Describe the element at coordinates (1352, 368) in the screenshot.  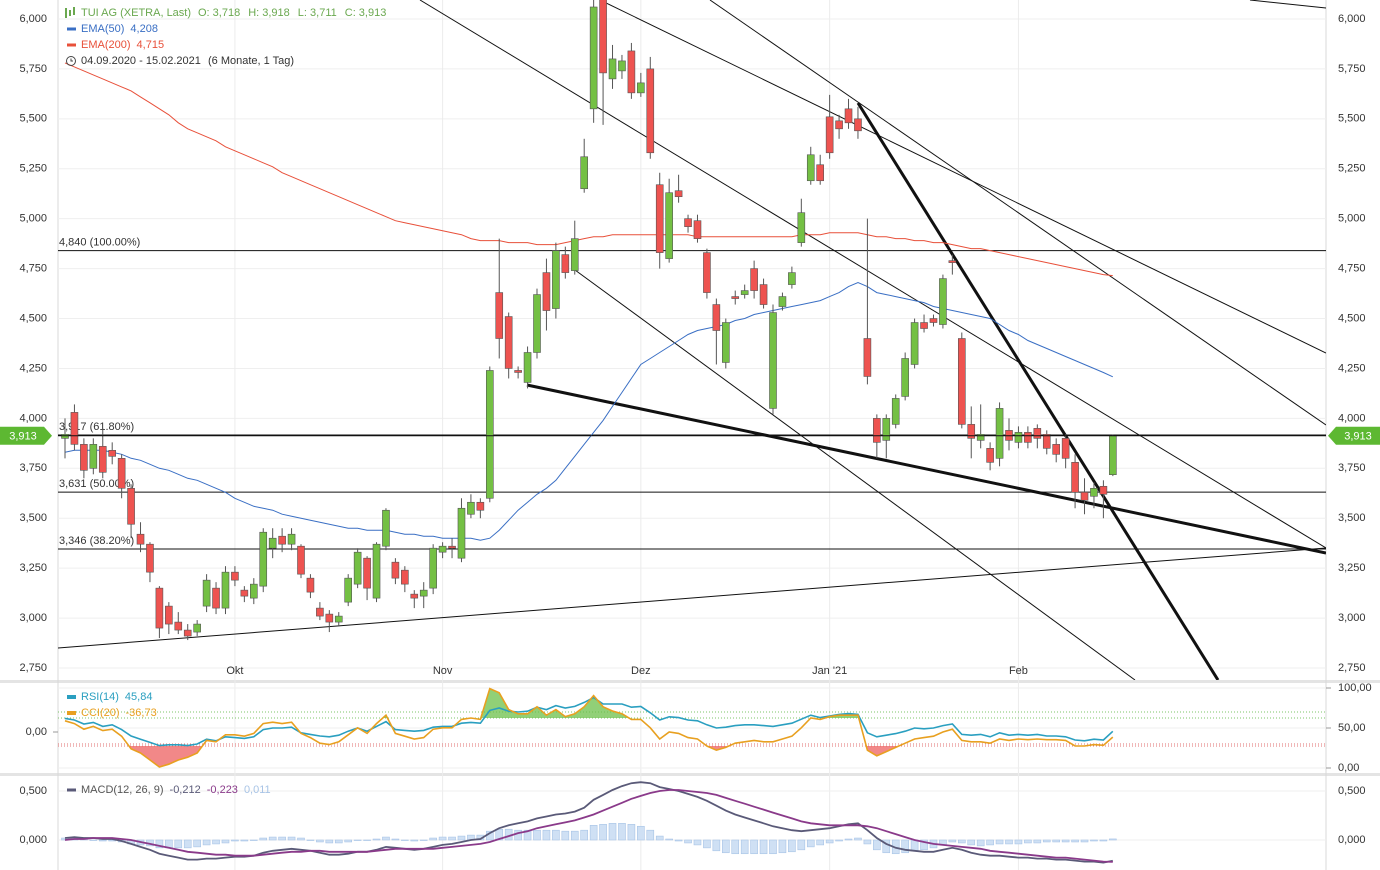
I see `y-tick-label: 4,250` at that location.